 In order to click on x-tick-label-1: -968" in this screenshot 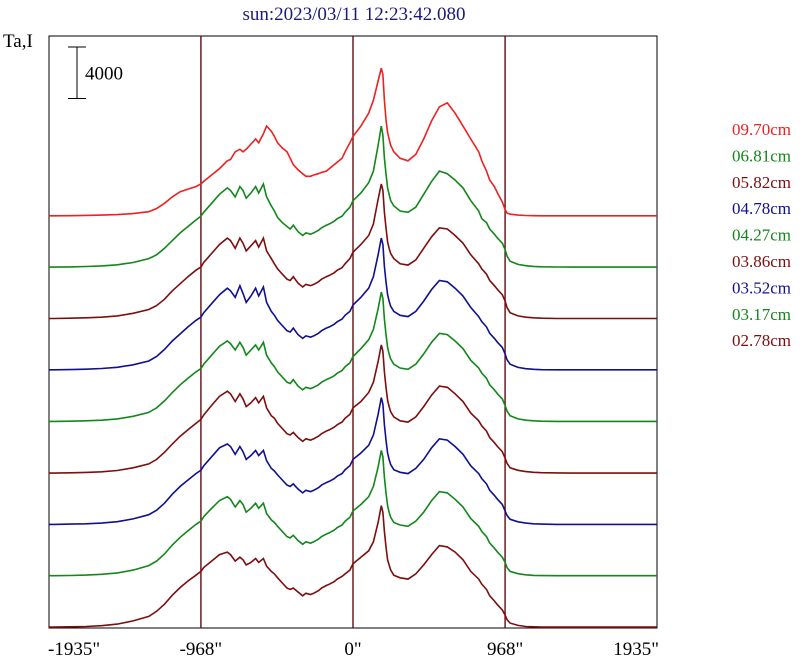, I will do `click(201, 649)`.